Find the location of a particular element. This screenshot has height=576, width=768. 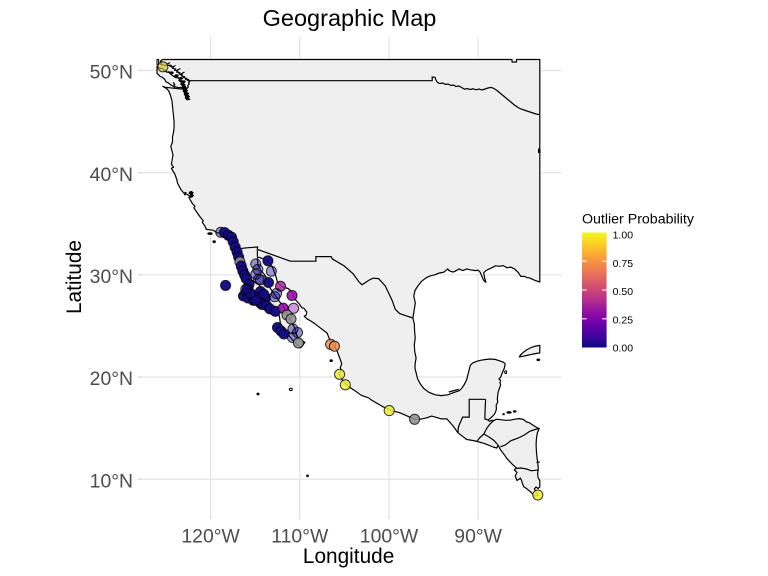

svg-text: Longitude is located at coordinates (348, 556).